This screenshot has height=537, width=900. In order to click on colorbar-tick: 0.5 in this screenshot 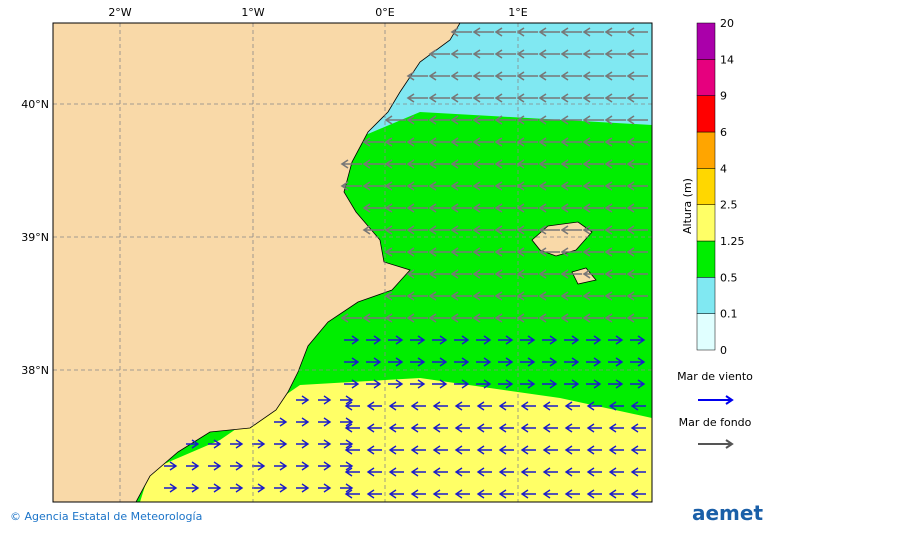, I will do `click(729, 277)`.